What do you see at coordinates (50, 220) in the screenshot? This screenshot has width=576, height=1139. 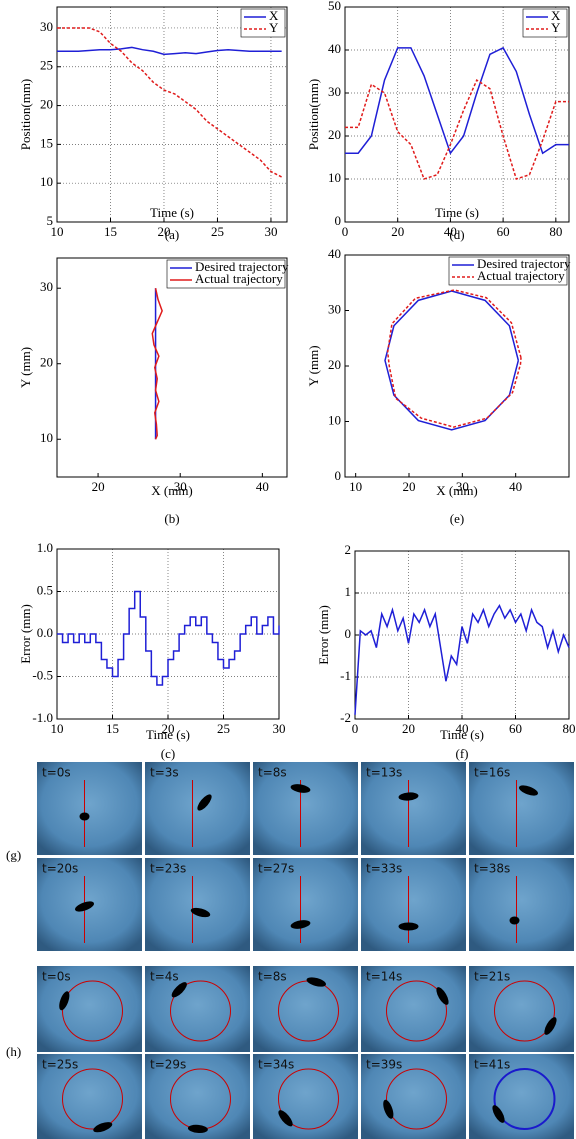 I see `y-tick-label: 5` at bounding box center [50, 220].